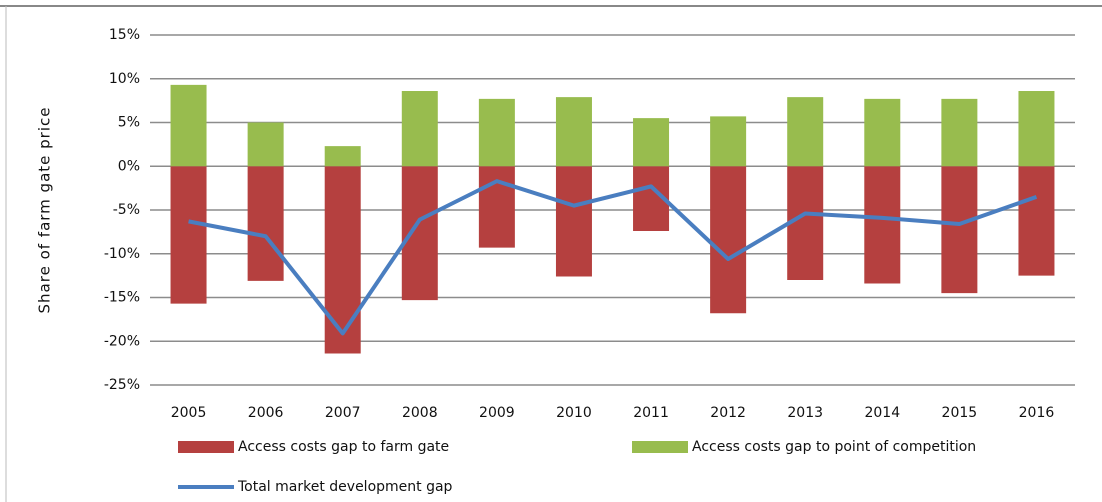 This screenshot has width=1102, height=502. I want to click on y-tick-label: -25%, so click(122, 385).